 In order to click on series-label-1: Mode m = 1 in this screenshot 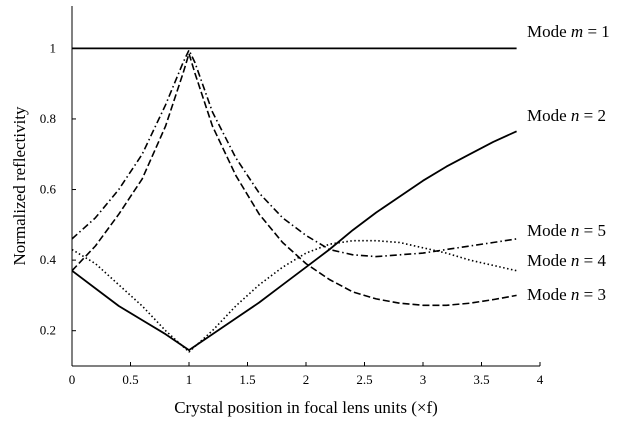, I will do `click(568, 31)`.